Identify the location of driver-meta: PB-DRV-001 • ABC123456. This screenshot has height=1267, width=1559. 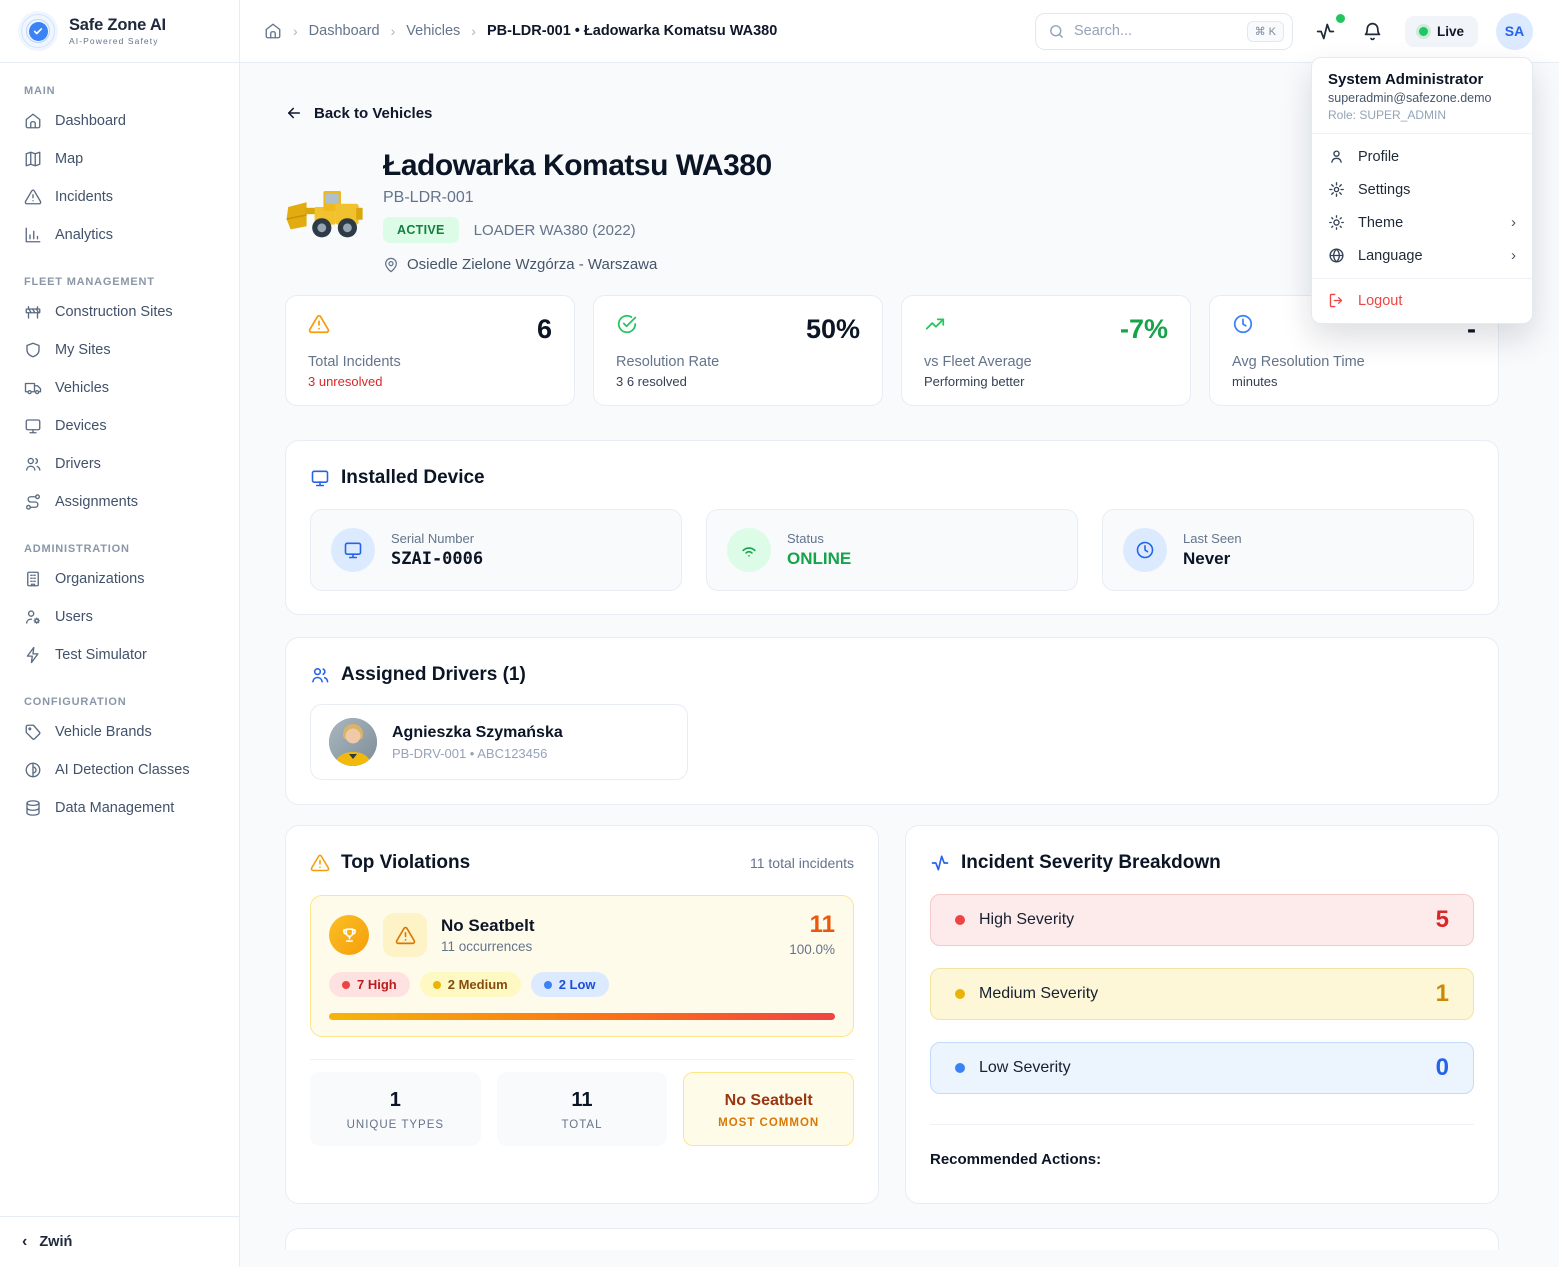
(470, 753).